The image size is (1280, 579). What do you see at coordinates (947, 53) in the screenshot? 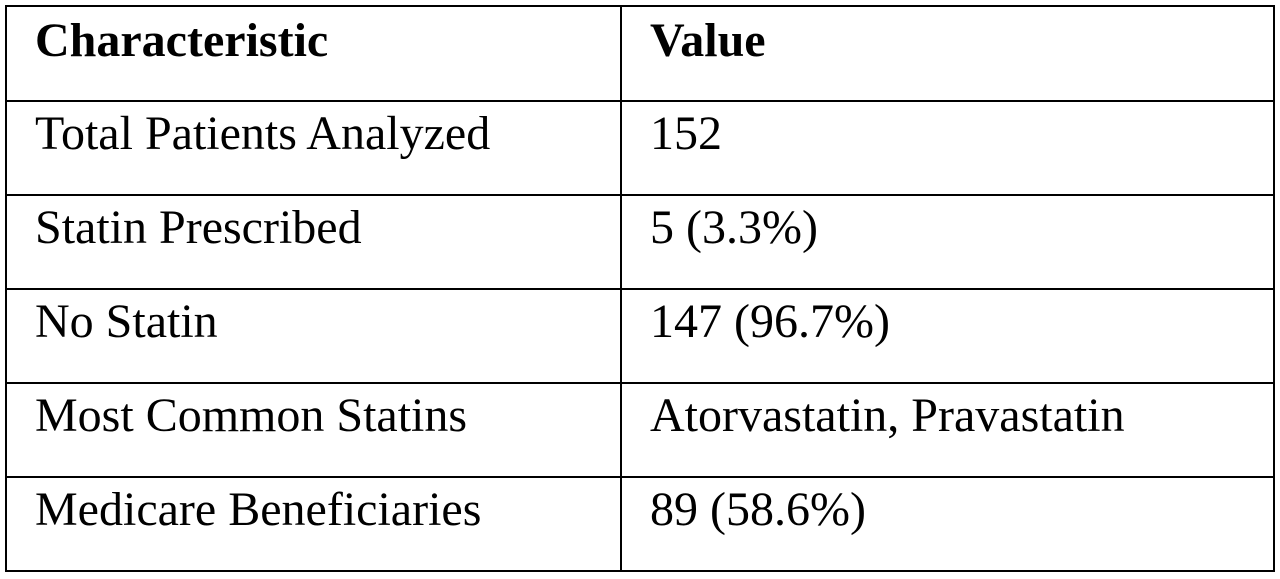
I see `header-value: Value` at bounding box center [947, 53].